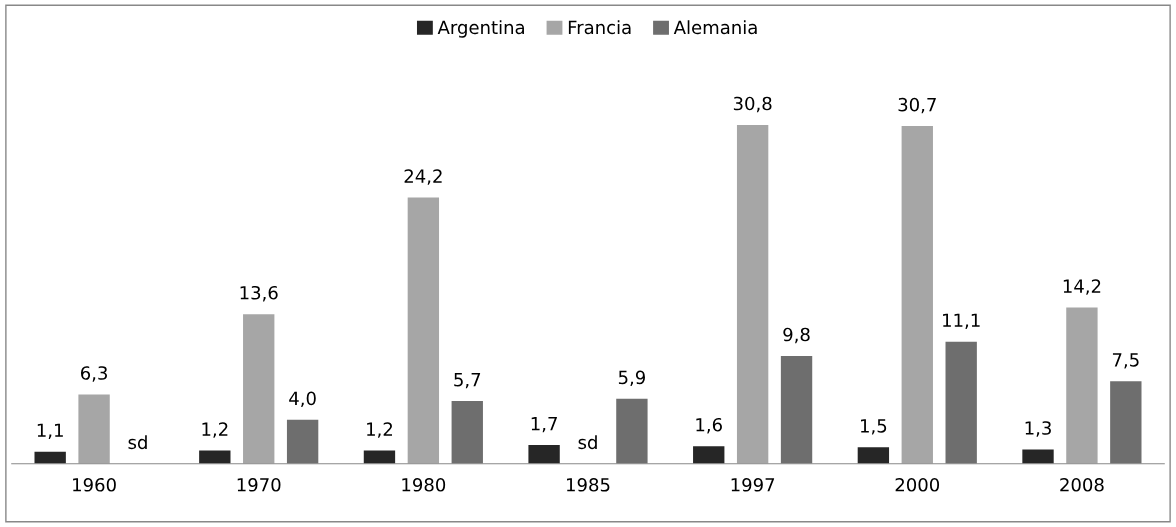  What do you see at coordinates (259, 293) in the screenshot?
I see `data-label: 13,6` at bounding box center [259, 293].